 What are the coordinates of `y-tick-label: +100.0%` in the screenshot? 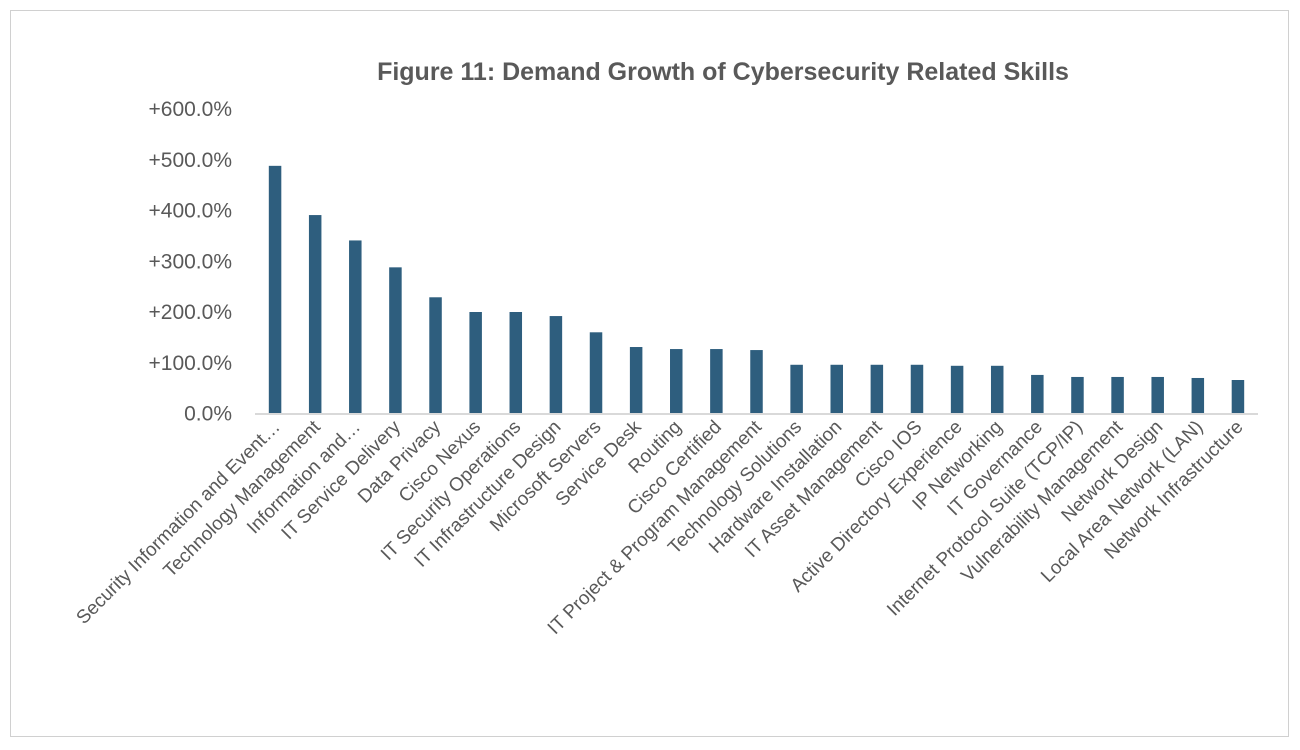 It's located at (191, 363).